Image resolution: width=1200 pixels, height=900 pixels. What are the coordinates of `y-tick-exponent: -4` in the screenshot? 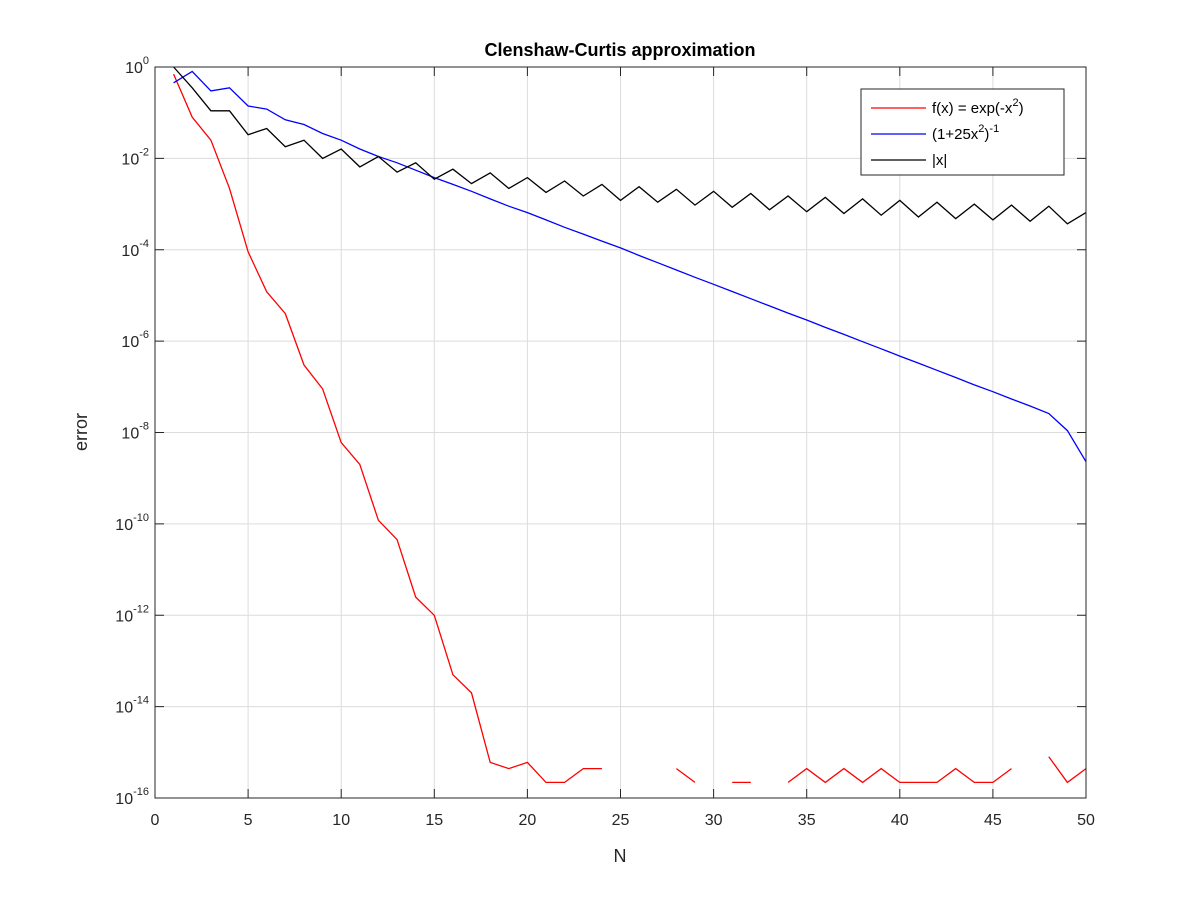 It's located at (144, 244).